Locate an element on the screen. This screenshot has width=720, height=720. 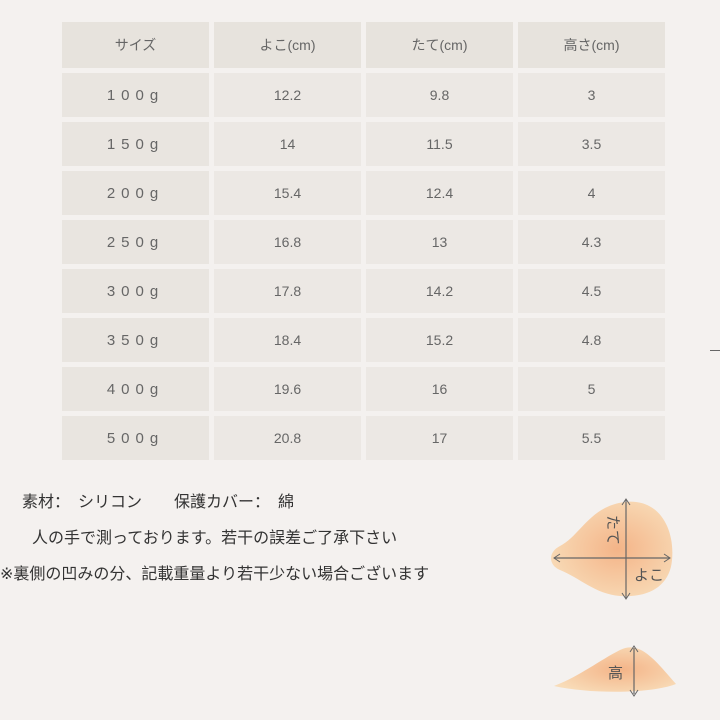
cell-height: 16 is located at coordinates (439, 389).